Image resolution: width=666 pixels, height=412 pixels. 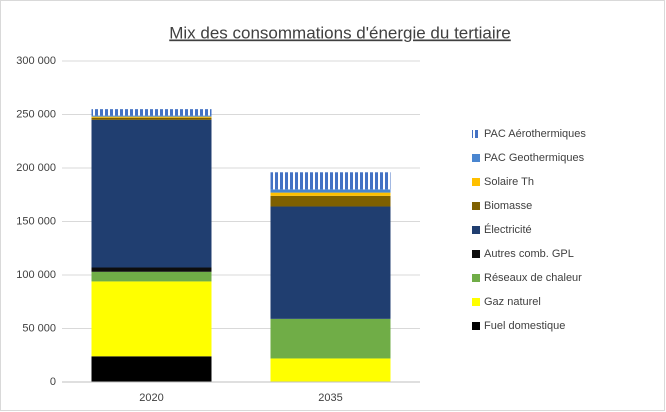 I want to click on legend-label: PAC Aérothermiques, so click(x=535, y=134).